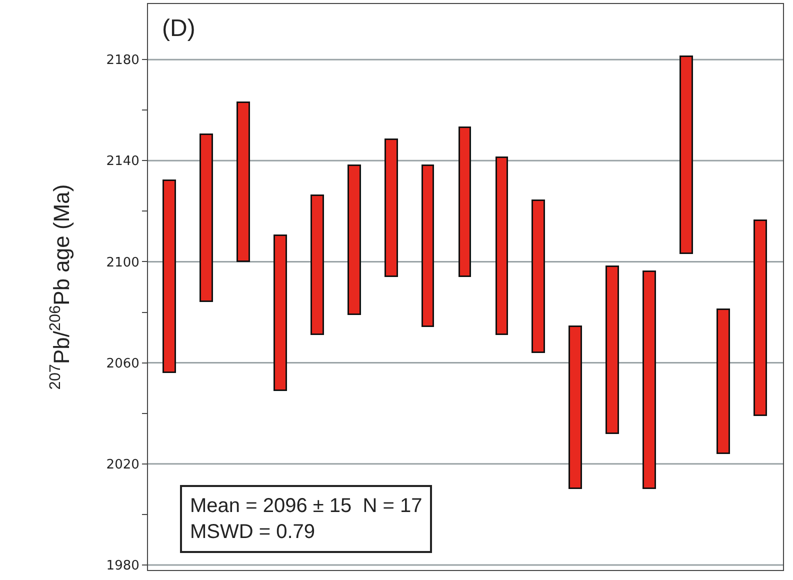 This screenshot has height=580, width=793. What do you see at coordinates (123, 566) in the screenshot?
I see `y-tick-label: 1980` at bounding box center [123, 566].